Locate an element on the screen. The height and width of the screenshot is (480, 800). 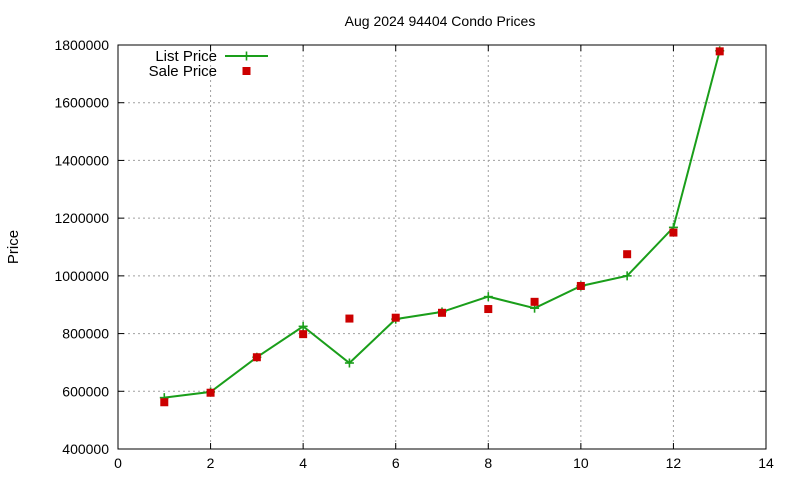
y-tick-label: 1400000 is located at coordinates (81, 160).